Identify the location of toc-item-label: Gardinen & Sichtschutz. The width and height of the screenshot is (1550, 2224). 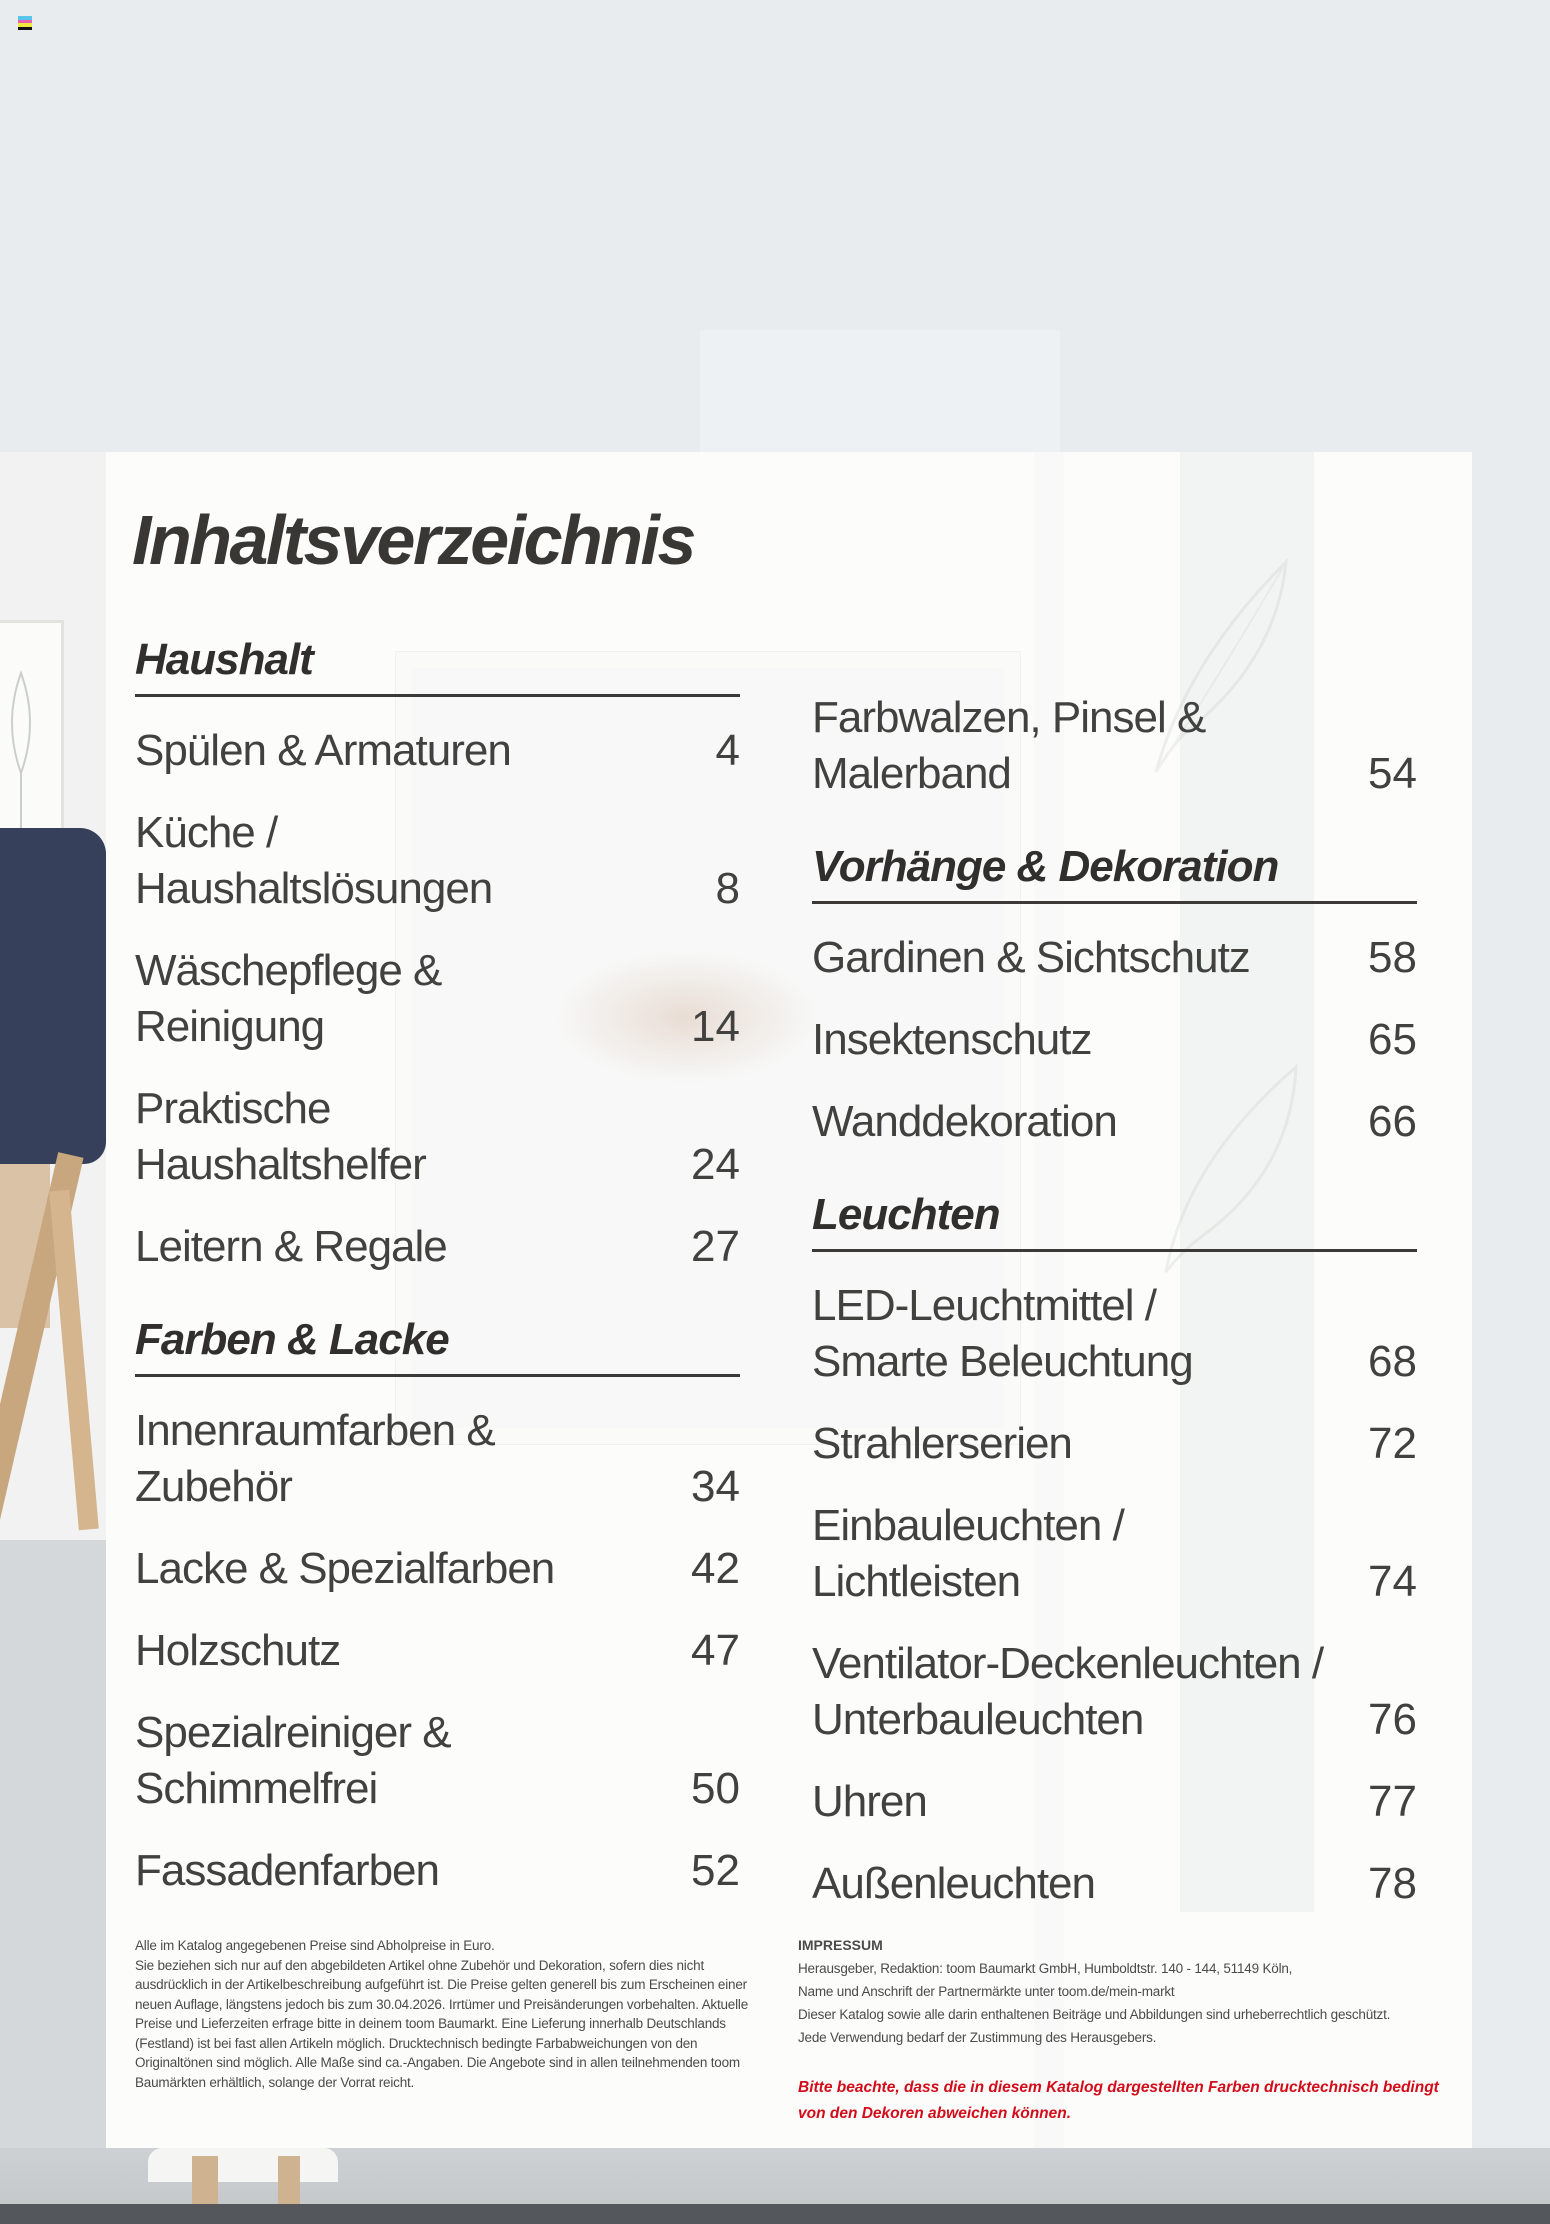
(1031, 957).